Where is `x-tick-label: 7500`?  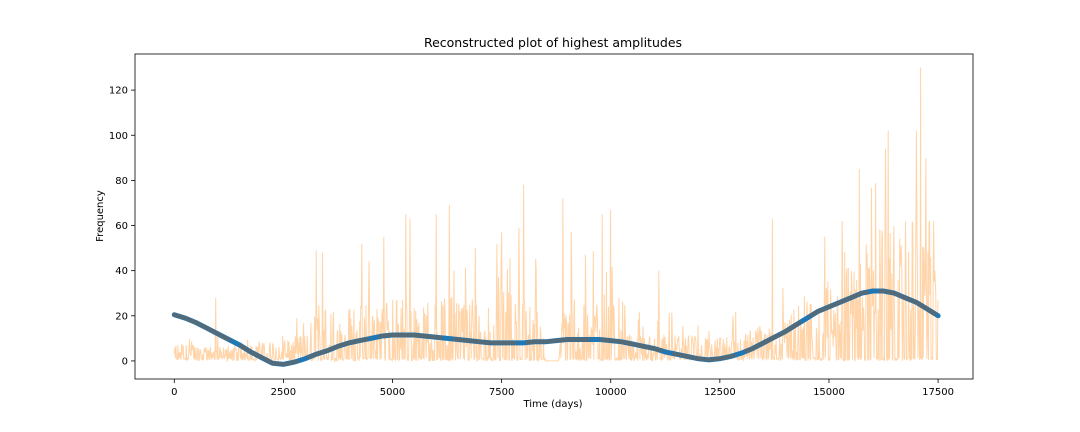
x-tick-label: 7500 is located at coordinates (501, 392).